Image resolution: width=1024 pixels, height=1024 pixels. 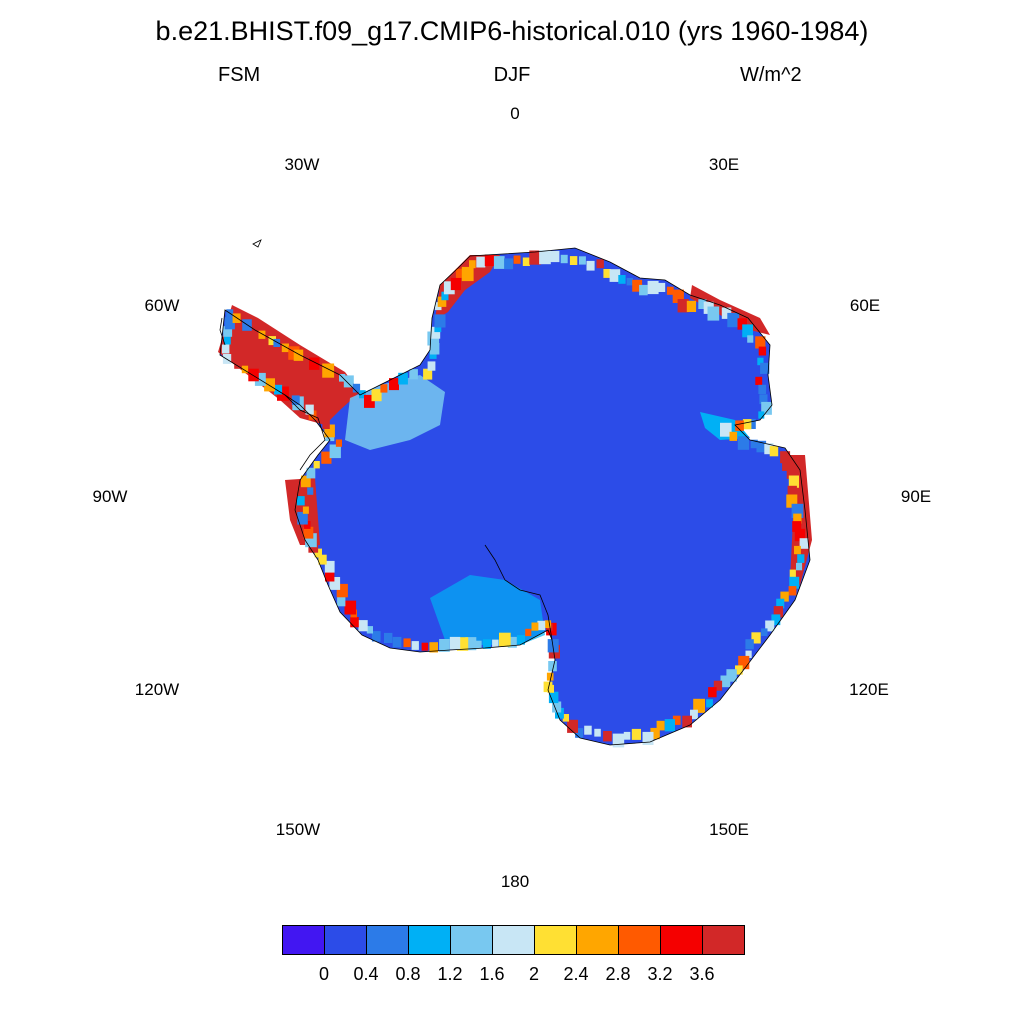 What do you see at coordinates (724, 164) in the screenshot?
I see `lon-label-30e: 30E` at bounding box center [724, 164].